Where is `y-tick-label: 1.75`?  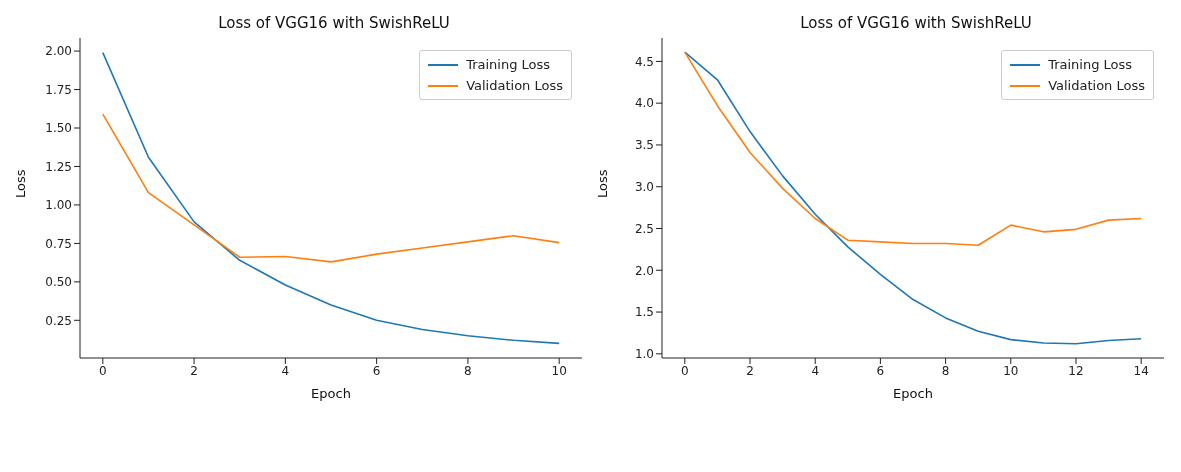
y-tick-label: 1.75 is located at coordinates (58, 89).